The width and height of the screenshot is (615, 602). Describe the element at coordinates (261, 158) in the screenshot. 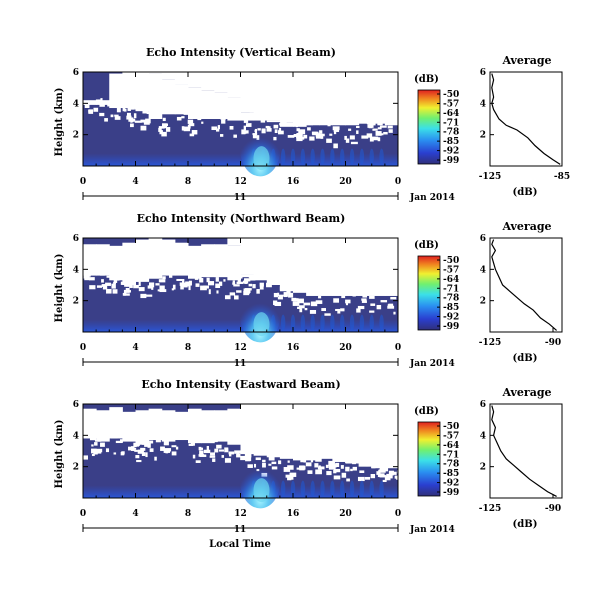

I see `peak-echo-core` at that location.